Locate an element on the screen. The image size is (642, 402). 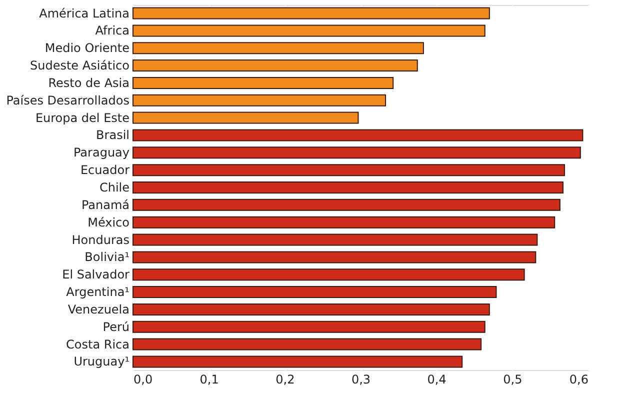
y-tick-label: Paraguay is located at coordinates (101, 153).